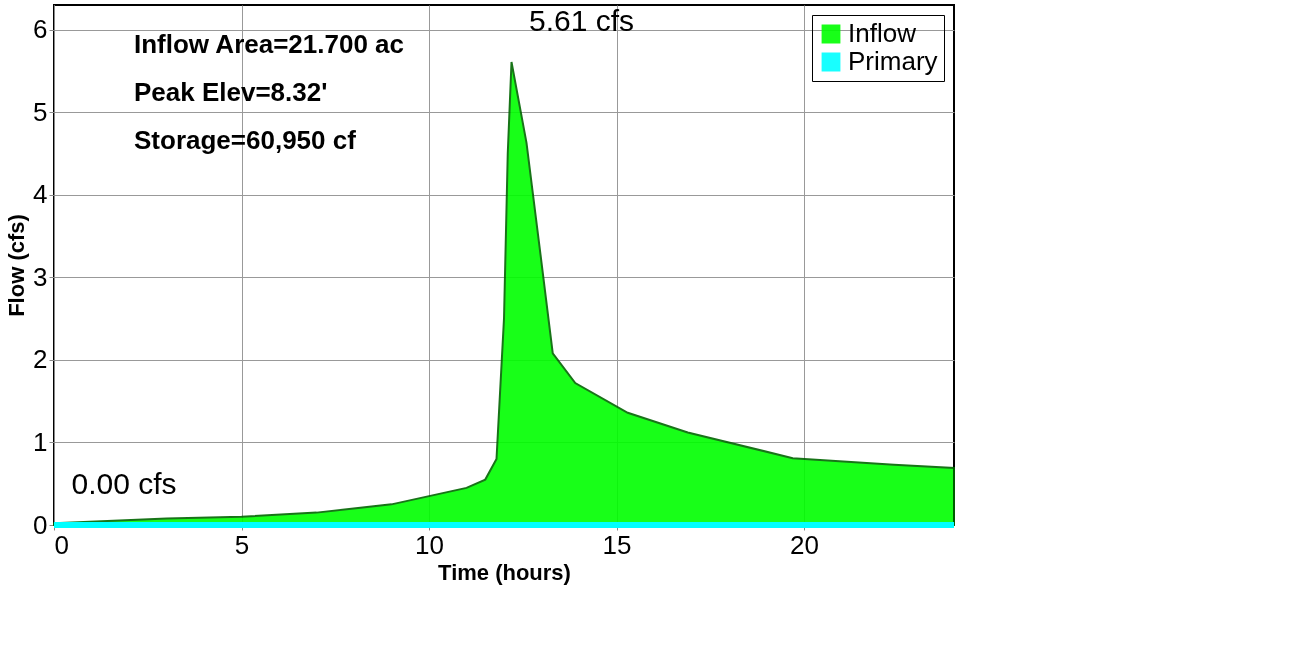  I want to click on annotation: 5.61 cfs, so click(581, 20).